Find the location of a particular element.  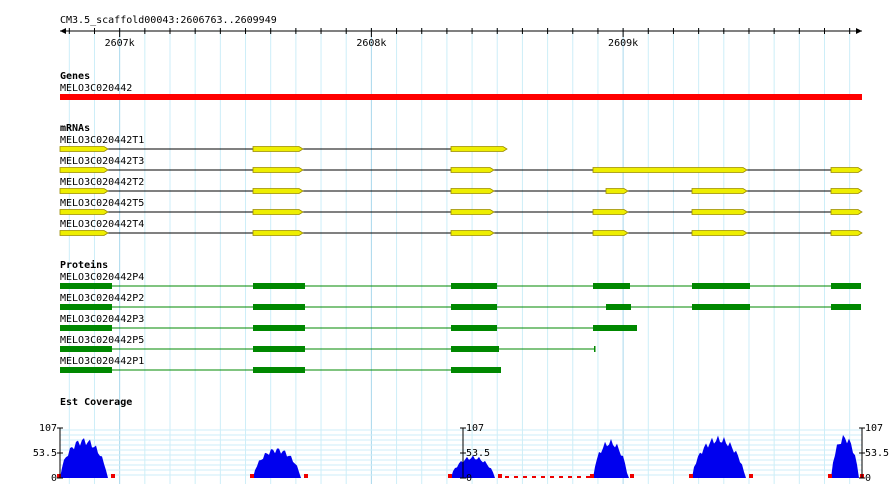

track-title: mRNAs is located at coordinates (75, 128).